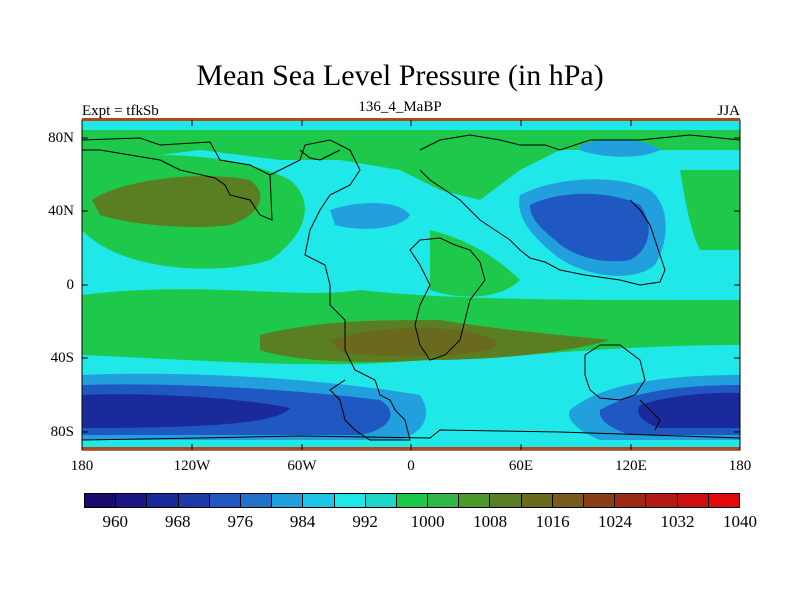 The height and width of the screenshot is (600, 800). What do you see at coordinates (120, 111) in the screenshot?
I see `experiment-label: Expt = tfkSb` at bounding box center [120, 111].